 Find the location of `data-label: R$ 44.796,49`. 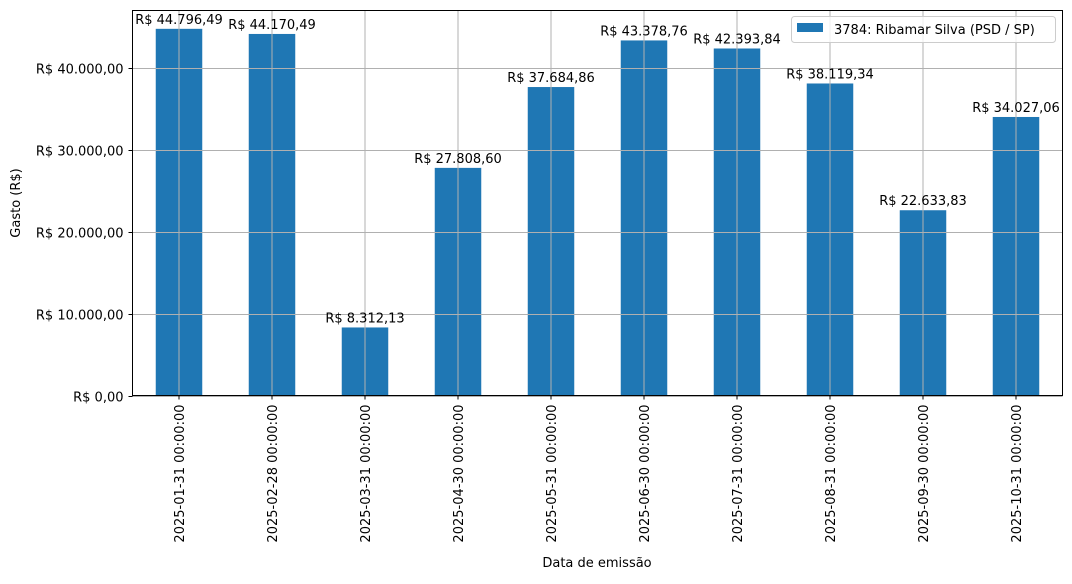

data-label: R$ 44.796,49 is located at coordinates (179, 20).